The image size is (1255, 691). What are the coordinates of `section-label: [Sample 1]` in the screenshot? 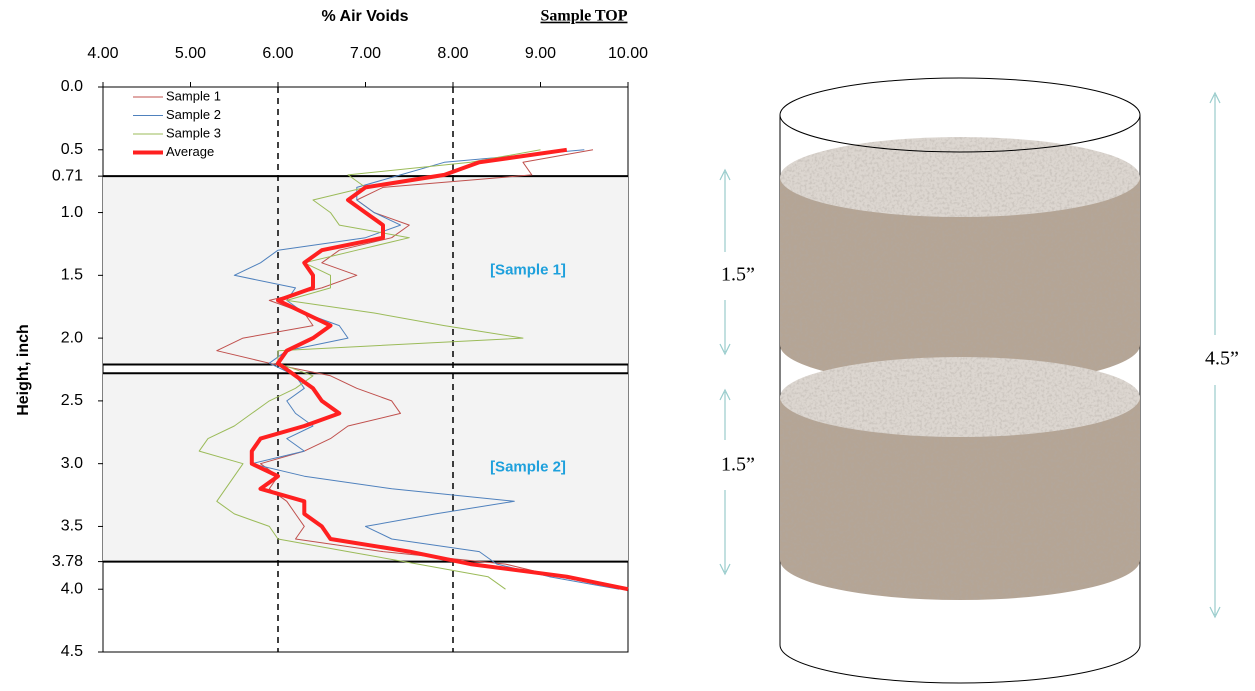 It's located at (528, 269).